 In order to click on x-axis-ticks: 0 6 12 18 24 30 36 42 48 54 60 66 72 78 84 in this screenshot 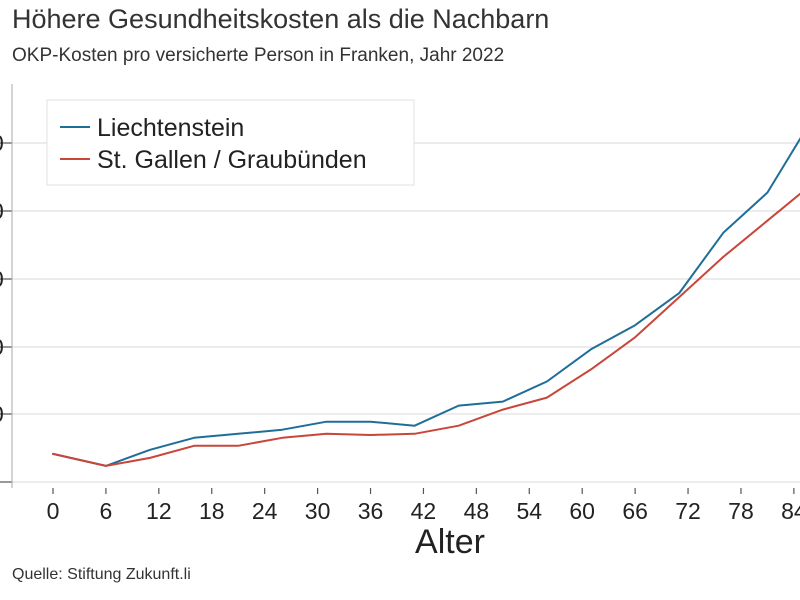, I will do `click(423, 506)`.